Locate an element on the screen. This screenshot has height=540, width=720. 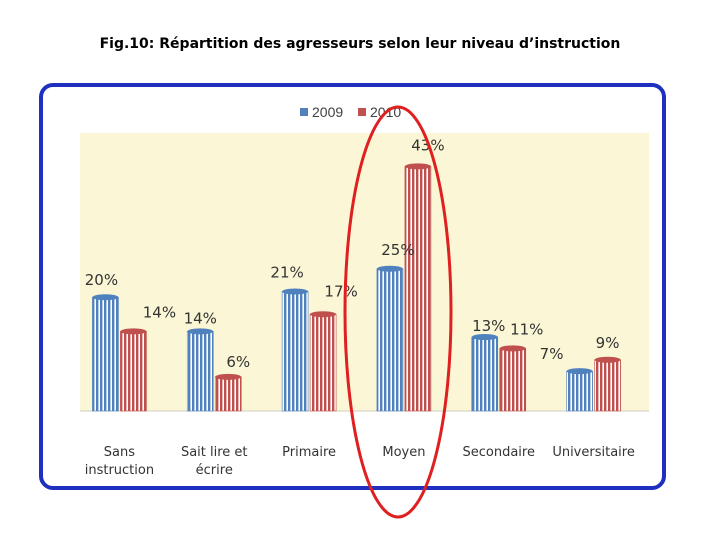
bar-2009-4-cap is located at coordinates (484, 337).